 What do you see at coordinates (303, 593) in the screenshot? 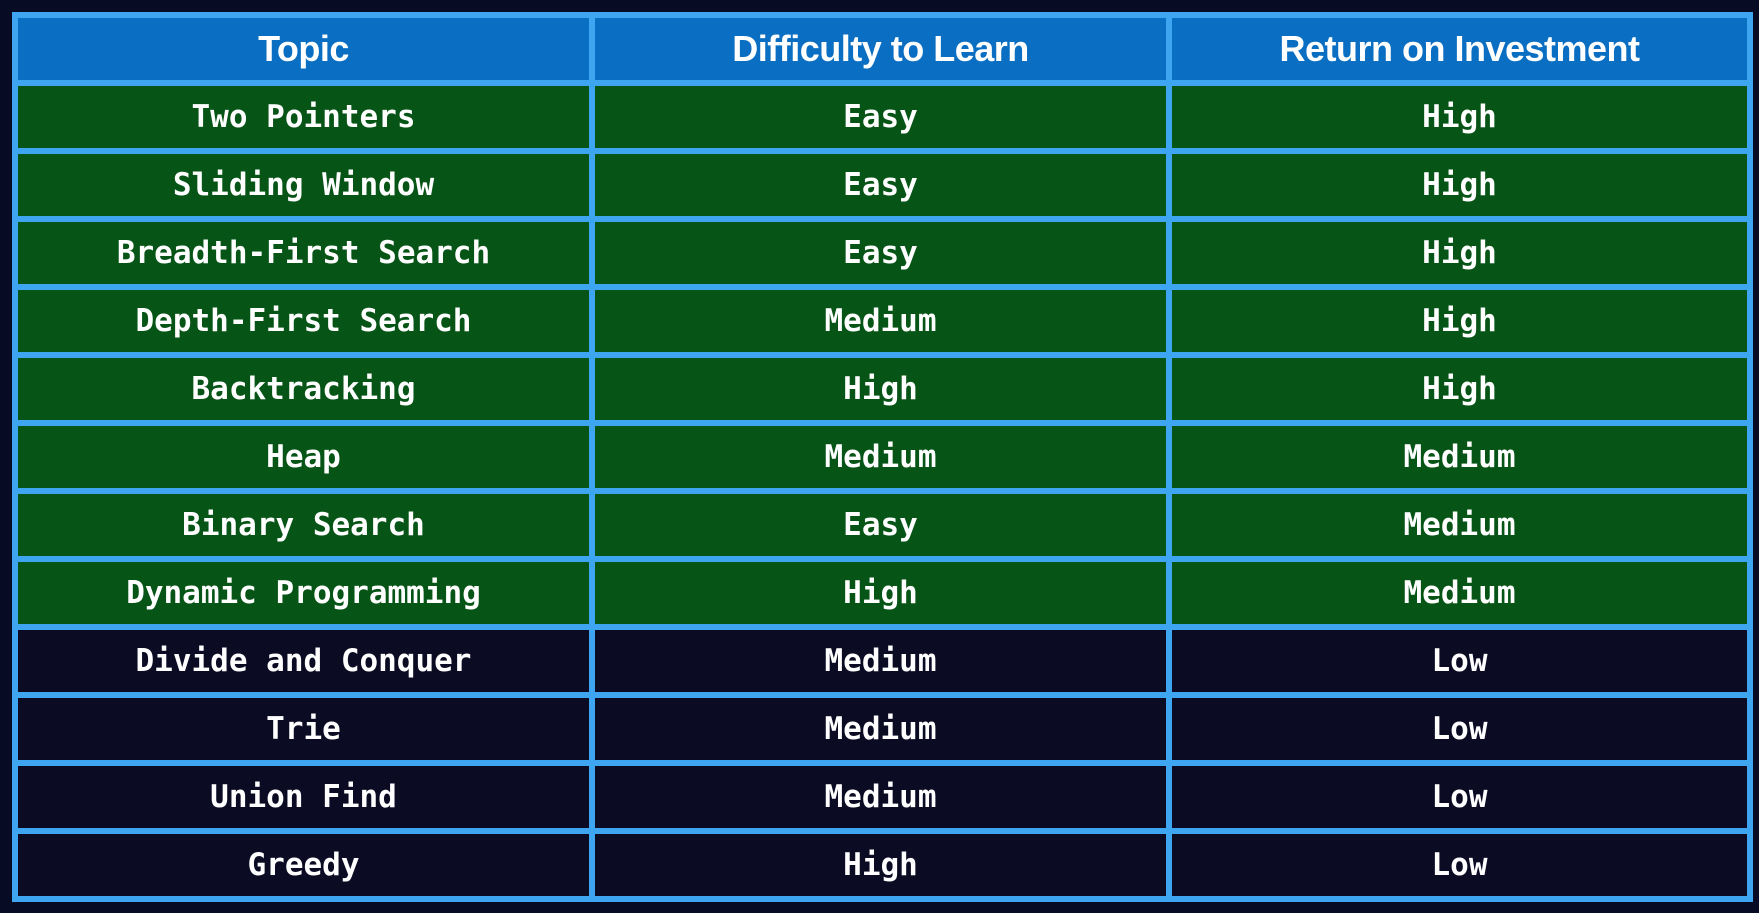
I see `topic-cell: Dynamic Programming` at bounding box center [303, 593].